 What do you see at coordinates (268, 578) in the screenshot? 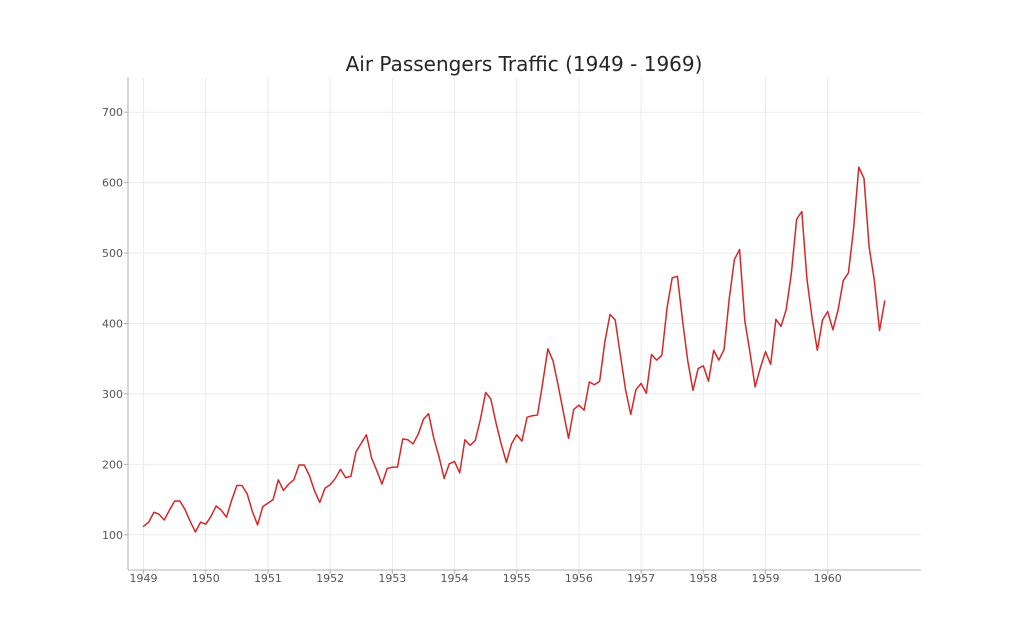
I see `x-tick-label-1951: 1951` at bounding box center [268, 578].